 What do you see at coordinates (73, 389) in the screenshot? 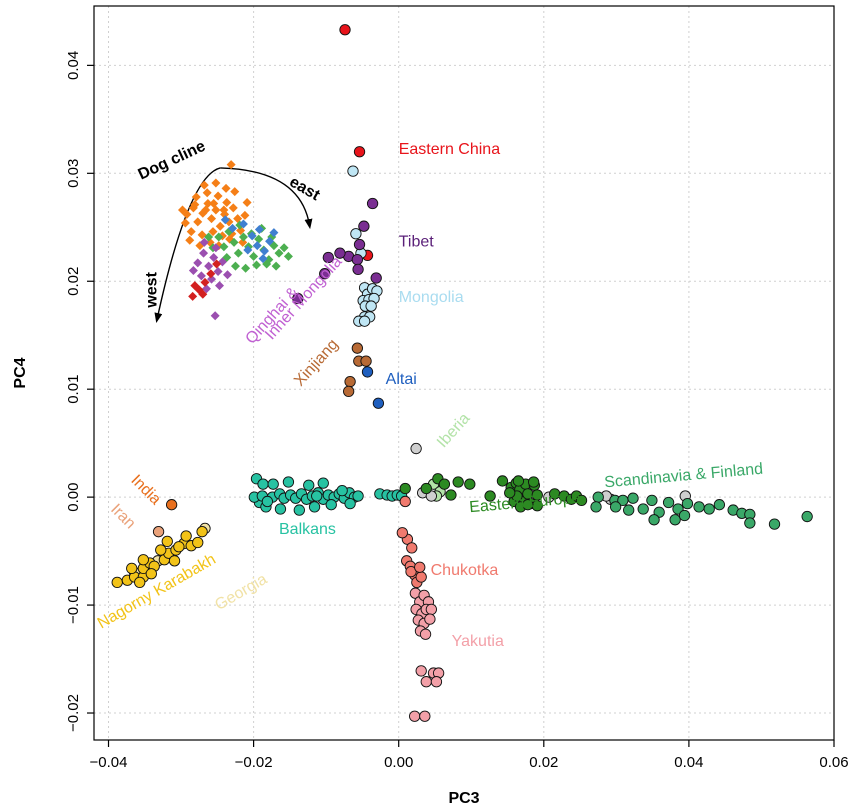
I see `y-tick-label: 0.01` at bounding box center [73, 389].